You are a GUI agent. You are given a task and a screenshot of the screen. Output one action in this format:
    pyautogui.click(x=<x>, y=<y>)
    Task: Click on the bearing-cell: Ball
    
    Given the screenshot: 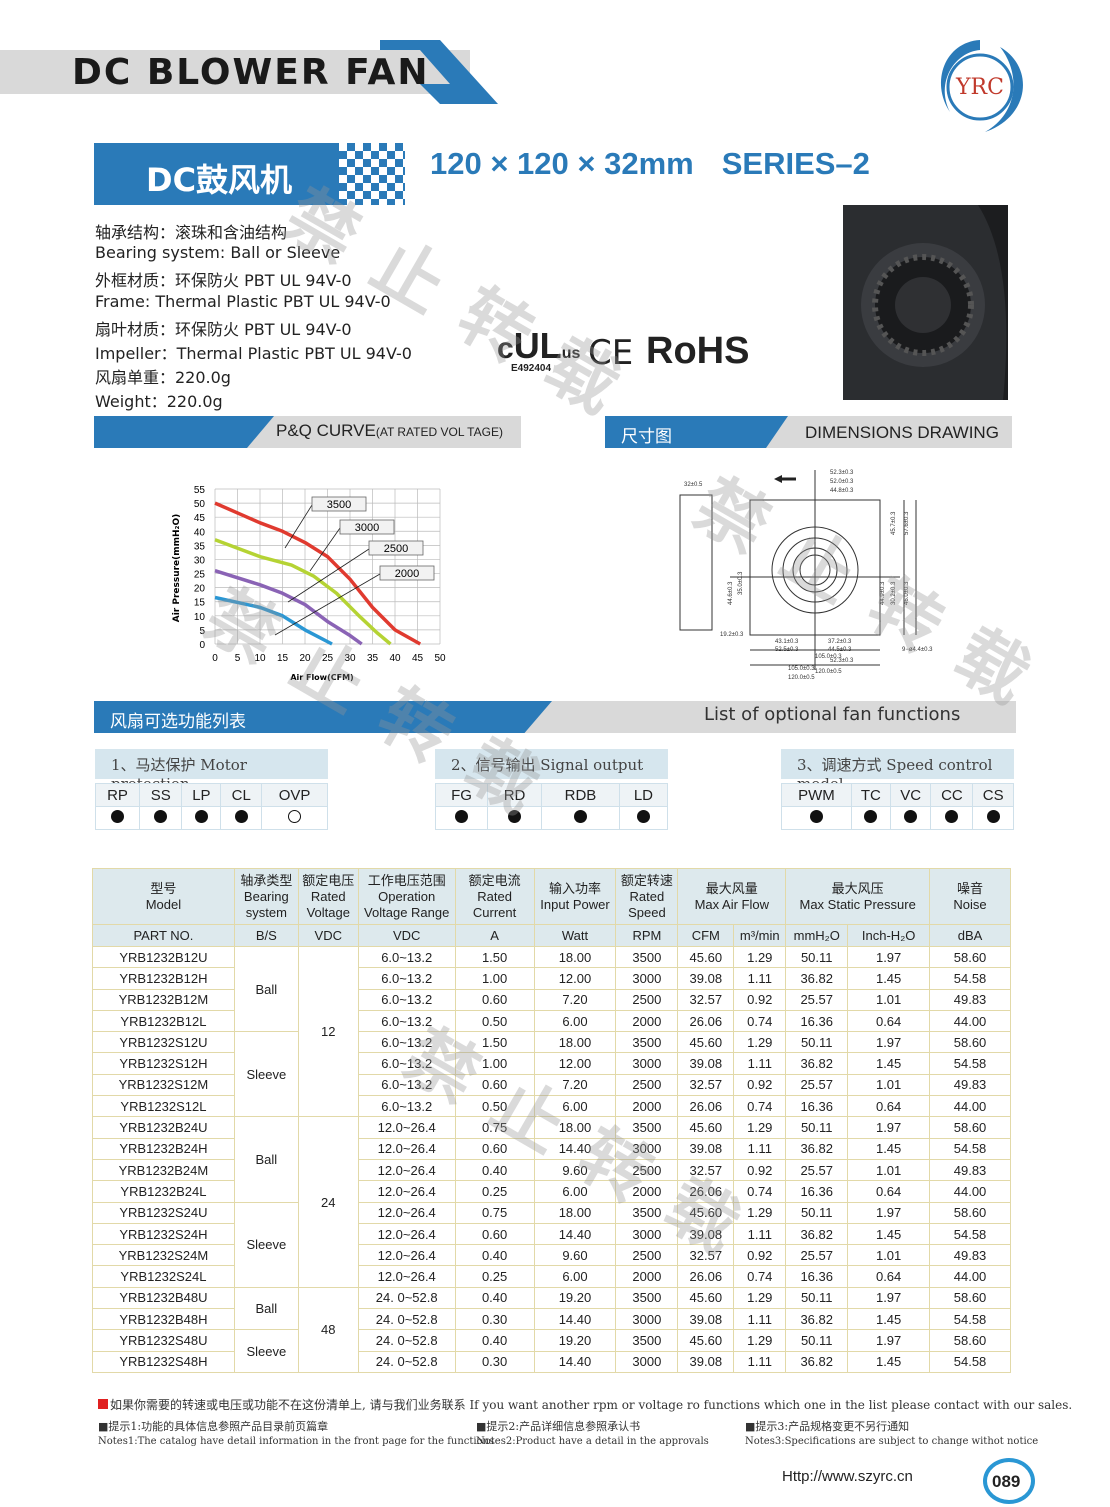 What is the action you would take?
    pyautogui.click(x=266, y=989)
    